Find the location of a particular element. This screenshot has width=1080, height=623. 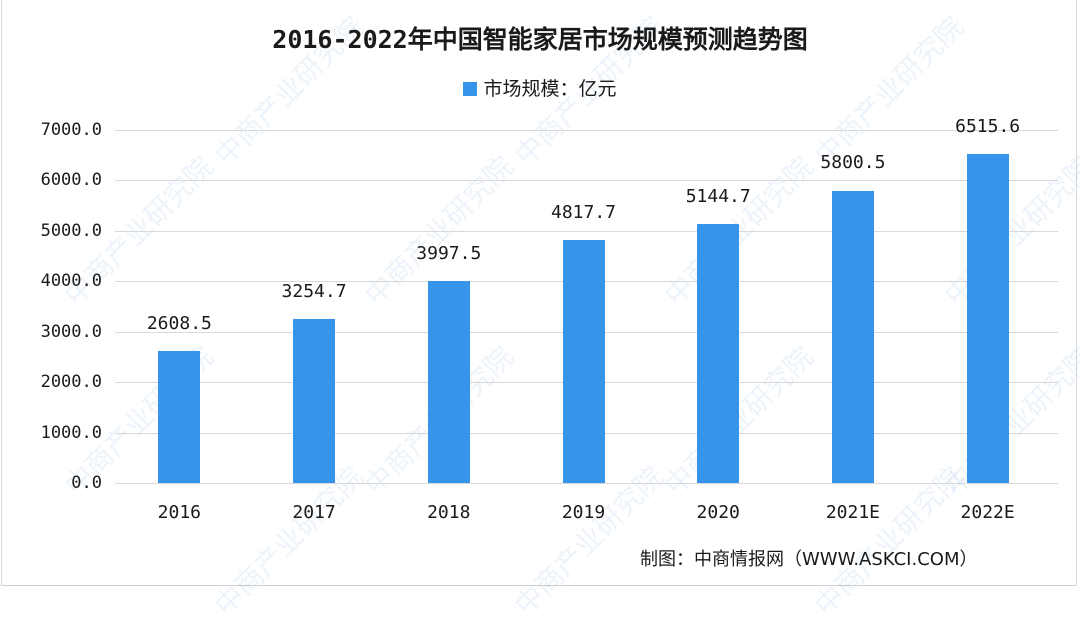

data-label: 6515.6 is located at coordinates (988, 127).